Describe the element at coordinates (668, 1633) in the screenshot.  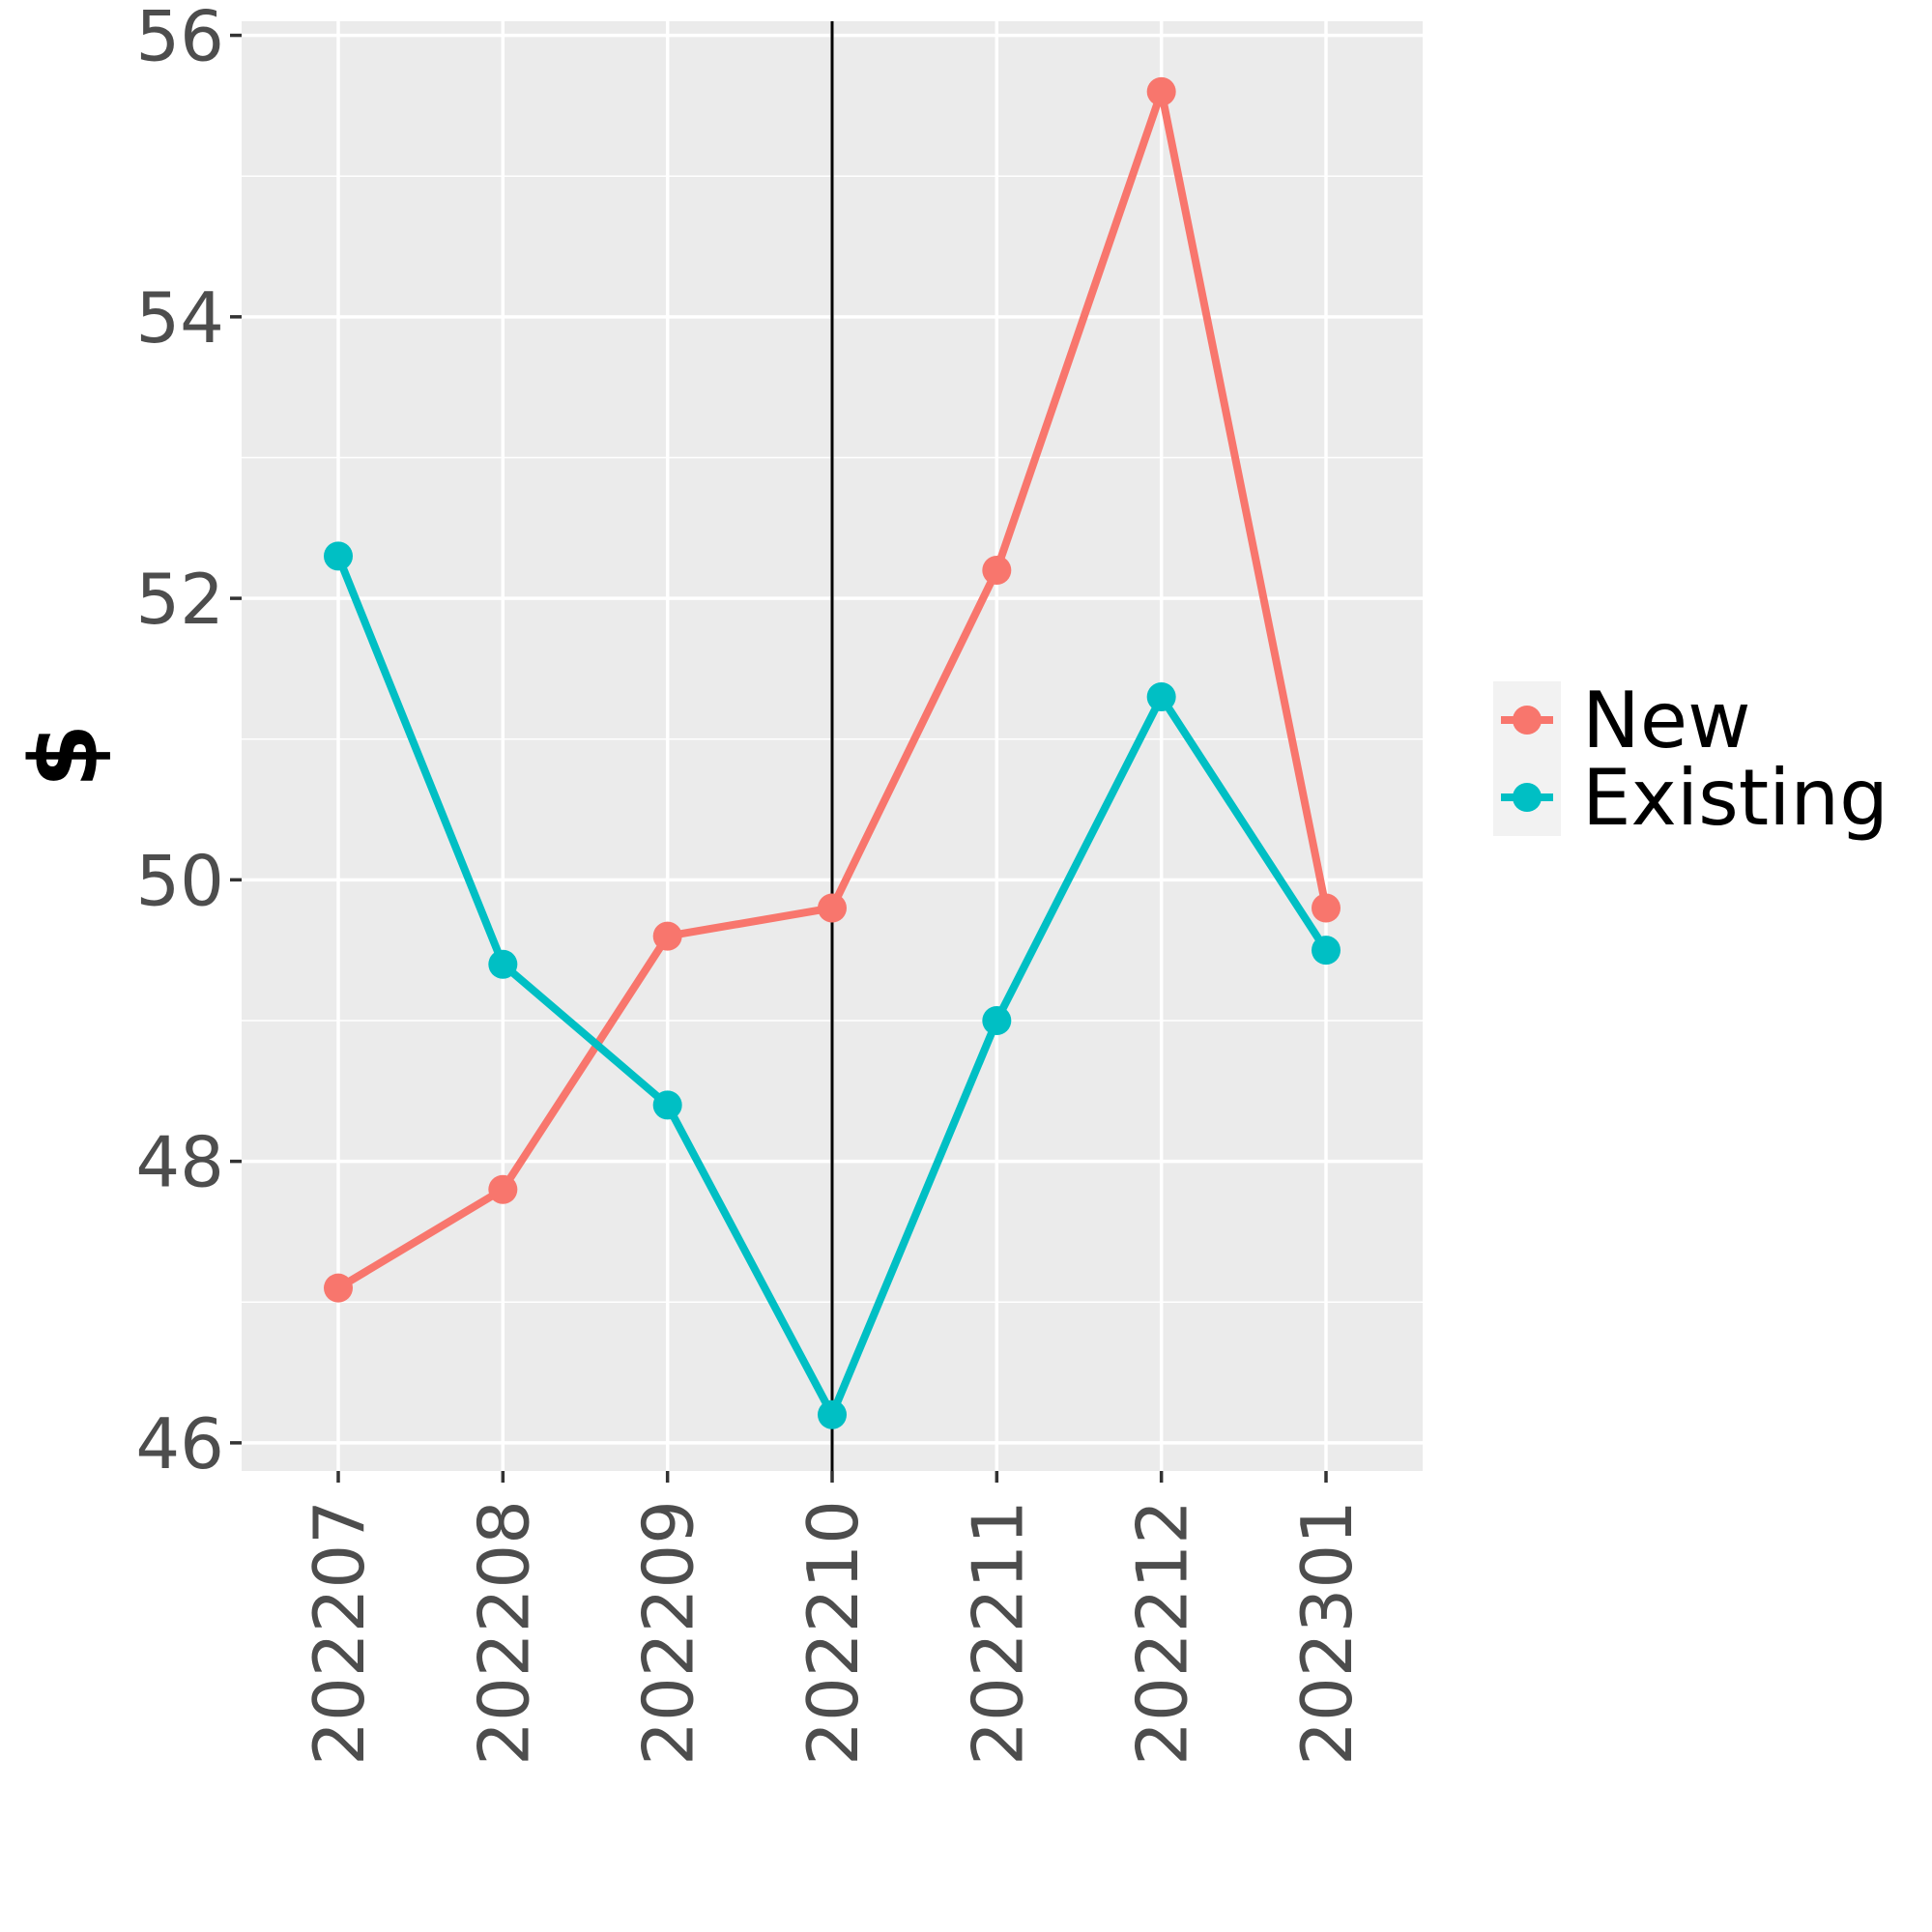
I see `x-tick-label: 202209` at that location.